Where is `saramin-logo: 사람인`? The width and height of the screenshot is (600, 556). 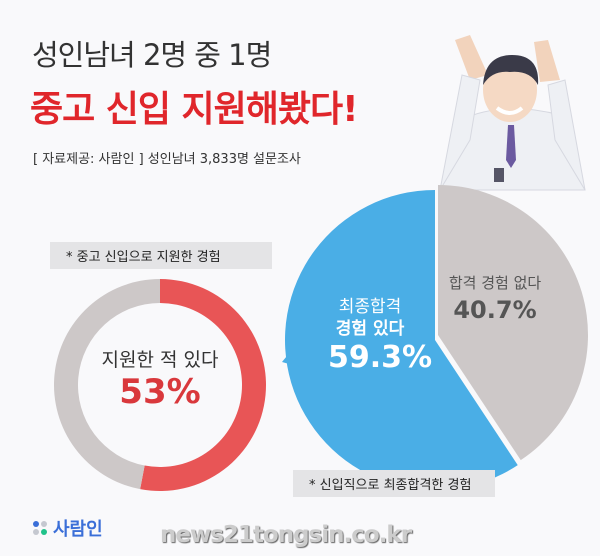 saramin-logo: 사람인 is located at coordinates (67, 528).